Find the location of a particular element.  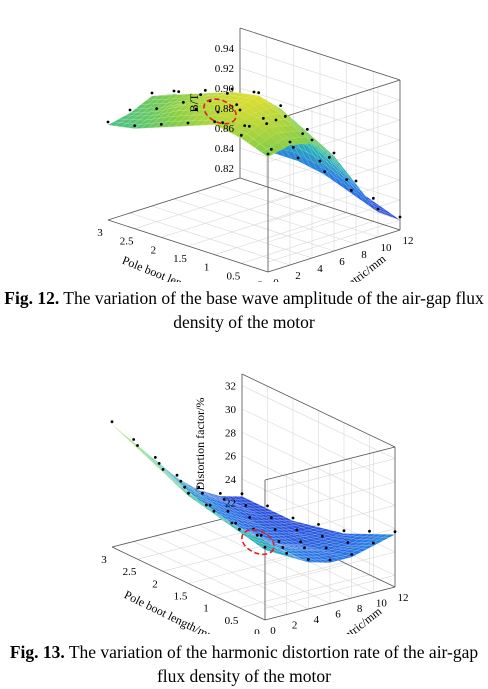

figure-13-label: Fig. 13. is located at coordinates (37, 652).